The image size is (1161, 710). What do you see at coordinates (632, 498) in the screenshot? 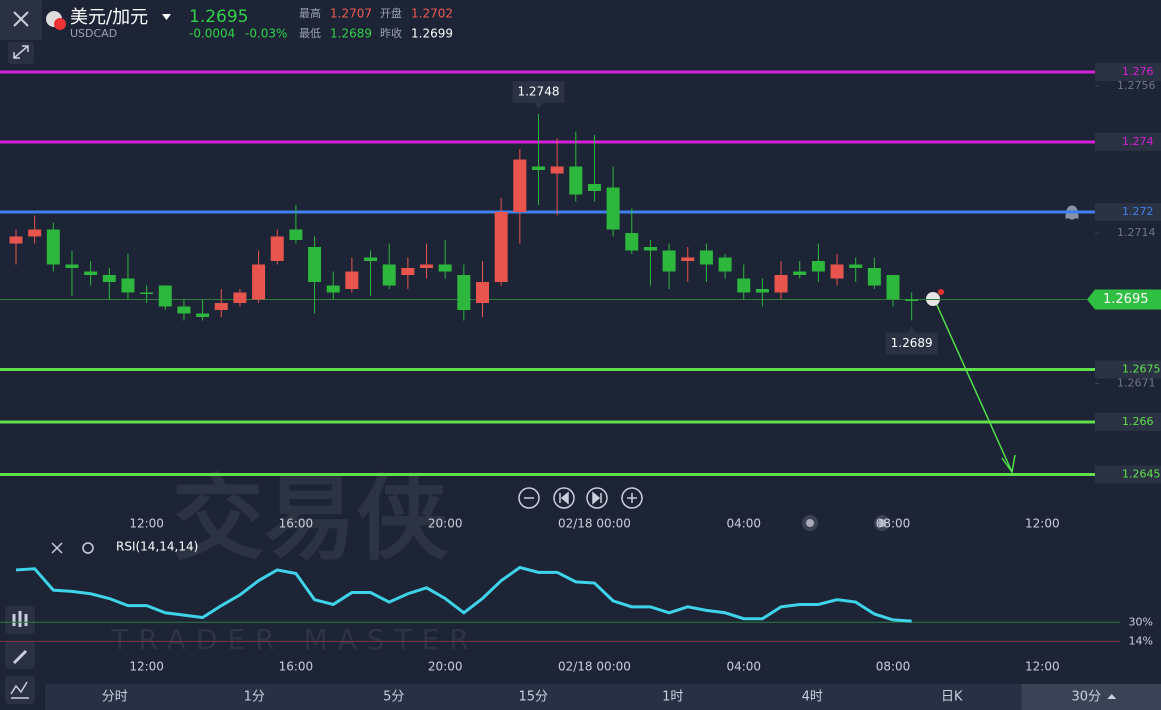
I see `zoom-in` at bounding box center [632, 498].